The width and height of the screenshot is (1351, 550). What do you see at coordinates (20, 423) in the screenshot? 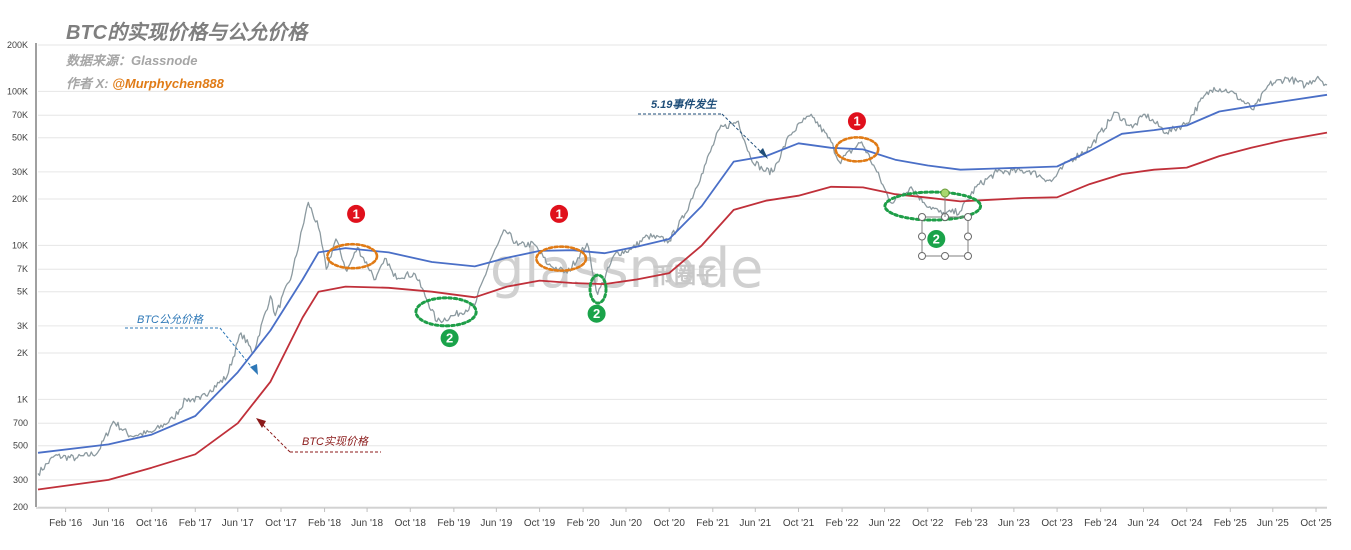
I see `y-tick-label: 700` at bounding box center [20, 423].